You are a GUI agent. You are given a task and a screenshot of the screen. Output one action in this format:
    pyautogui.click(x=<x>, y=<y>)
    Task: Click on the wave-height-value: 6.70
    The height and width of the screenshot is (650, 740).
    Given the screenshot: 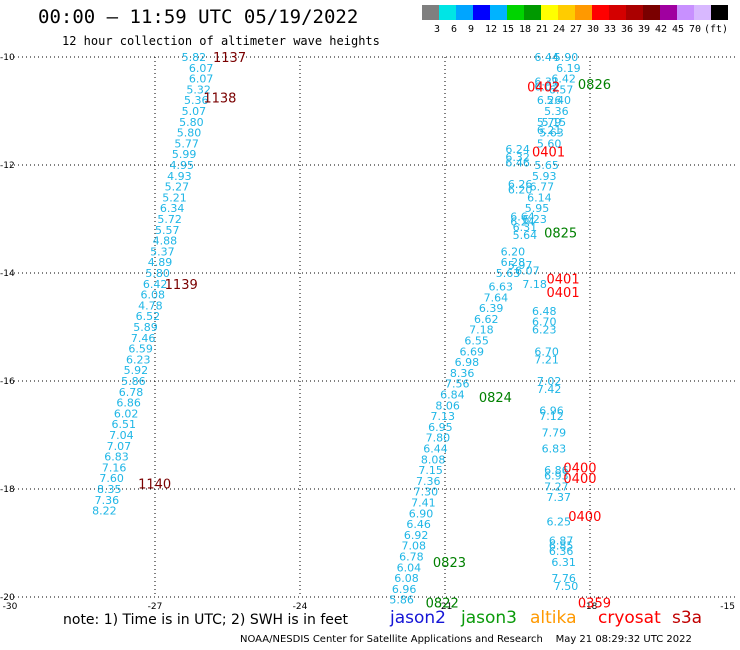 What is the action you would take?
    pyautogui.click(x=544, y=322)
    